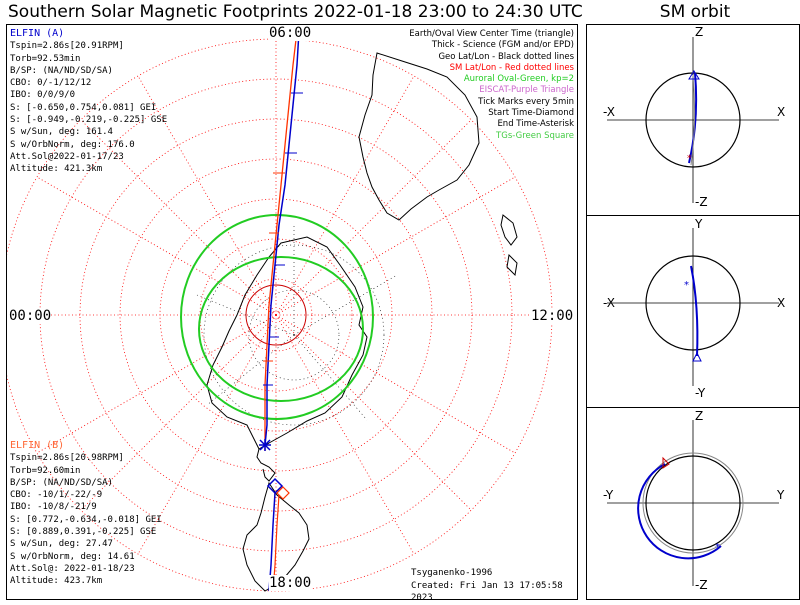  I want to click on model-credit: Tsyganenko-1996, so click(452, 573).